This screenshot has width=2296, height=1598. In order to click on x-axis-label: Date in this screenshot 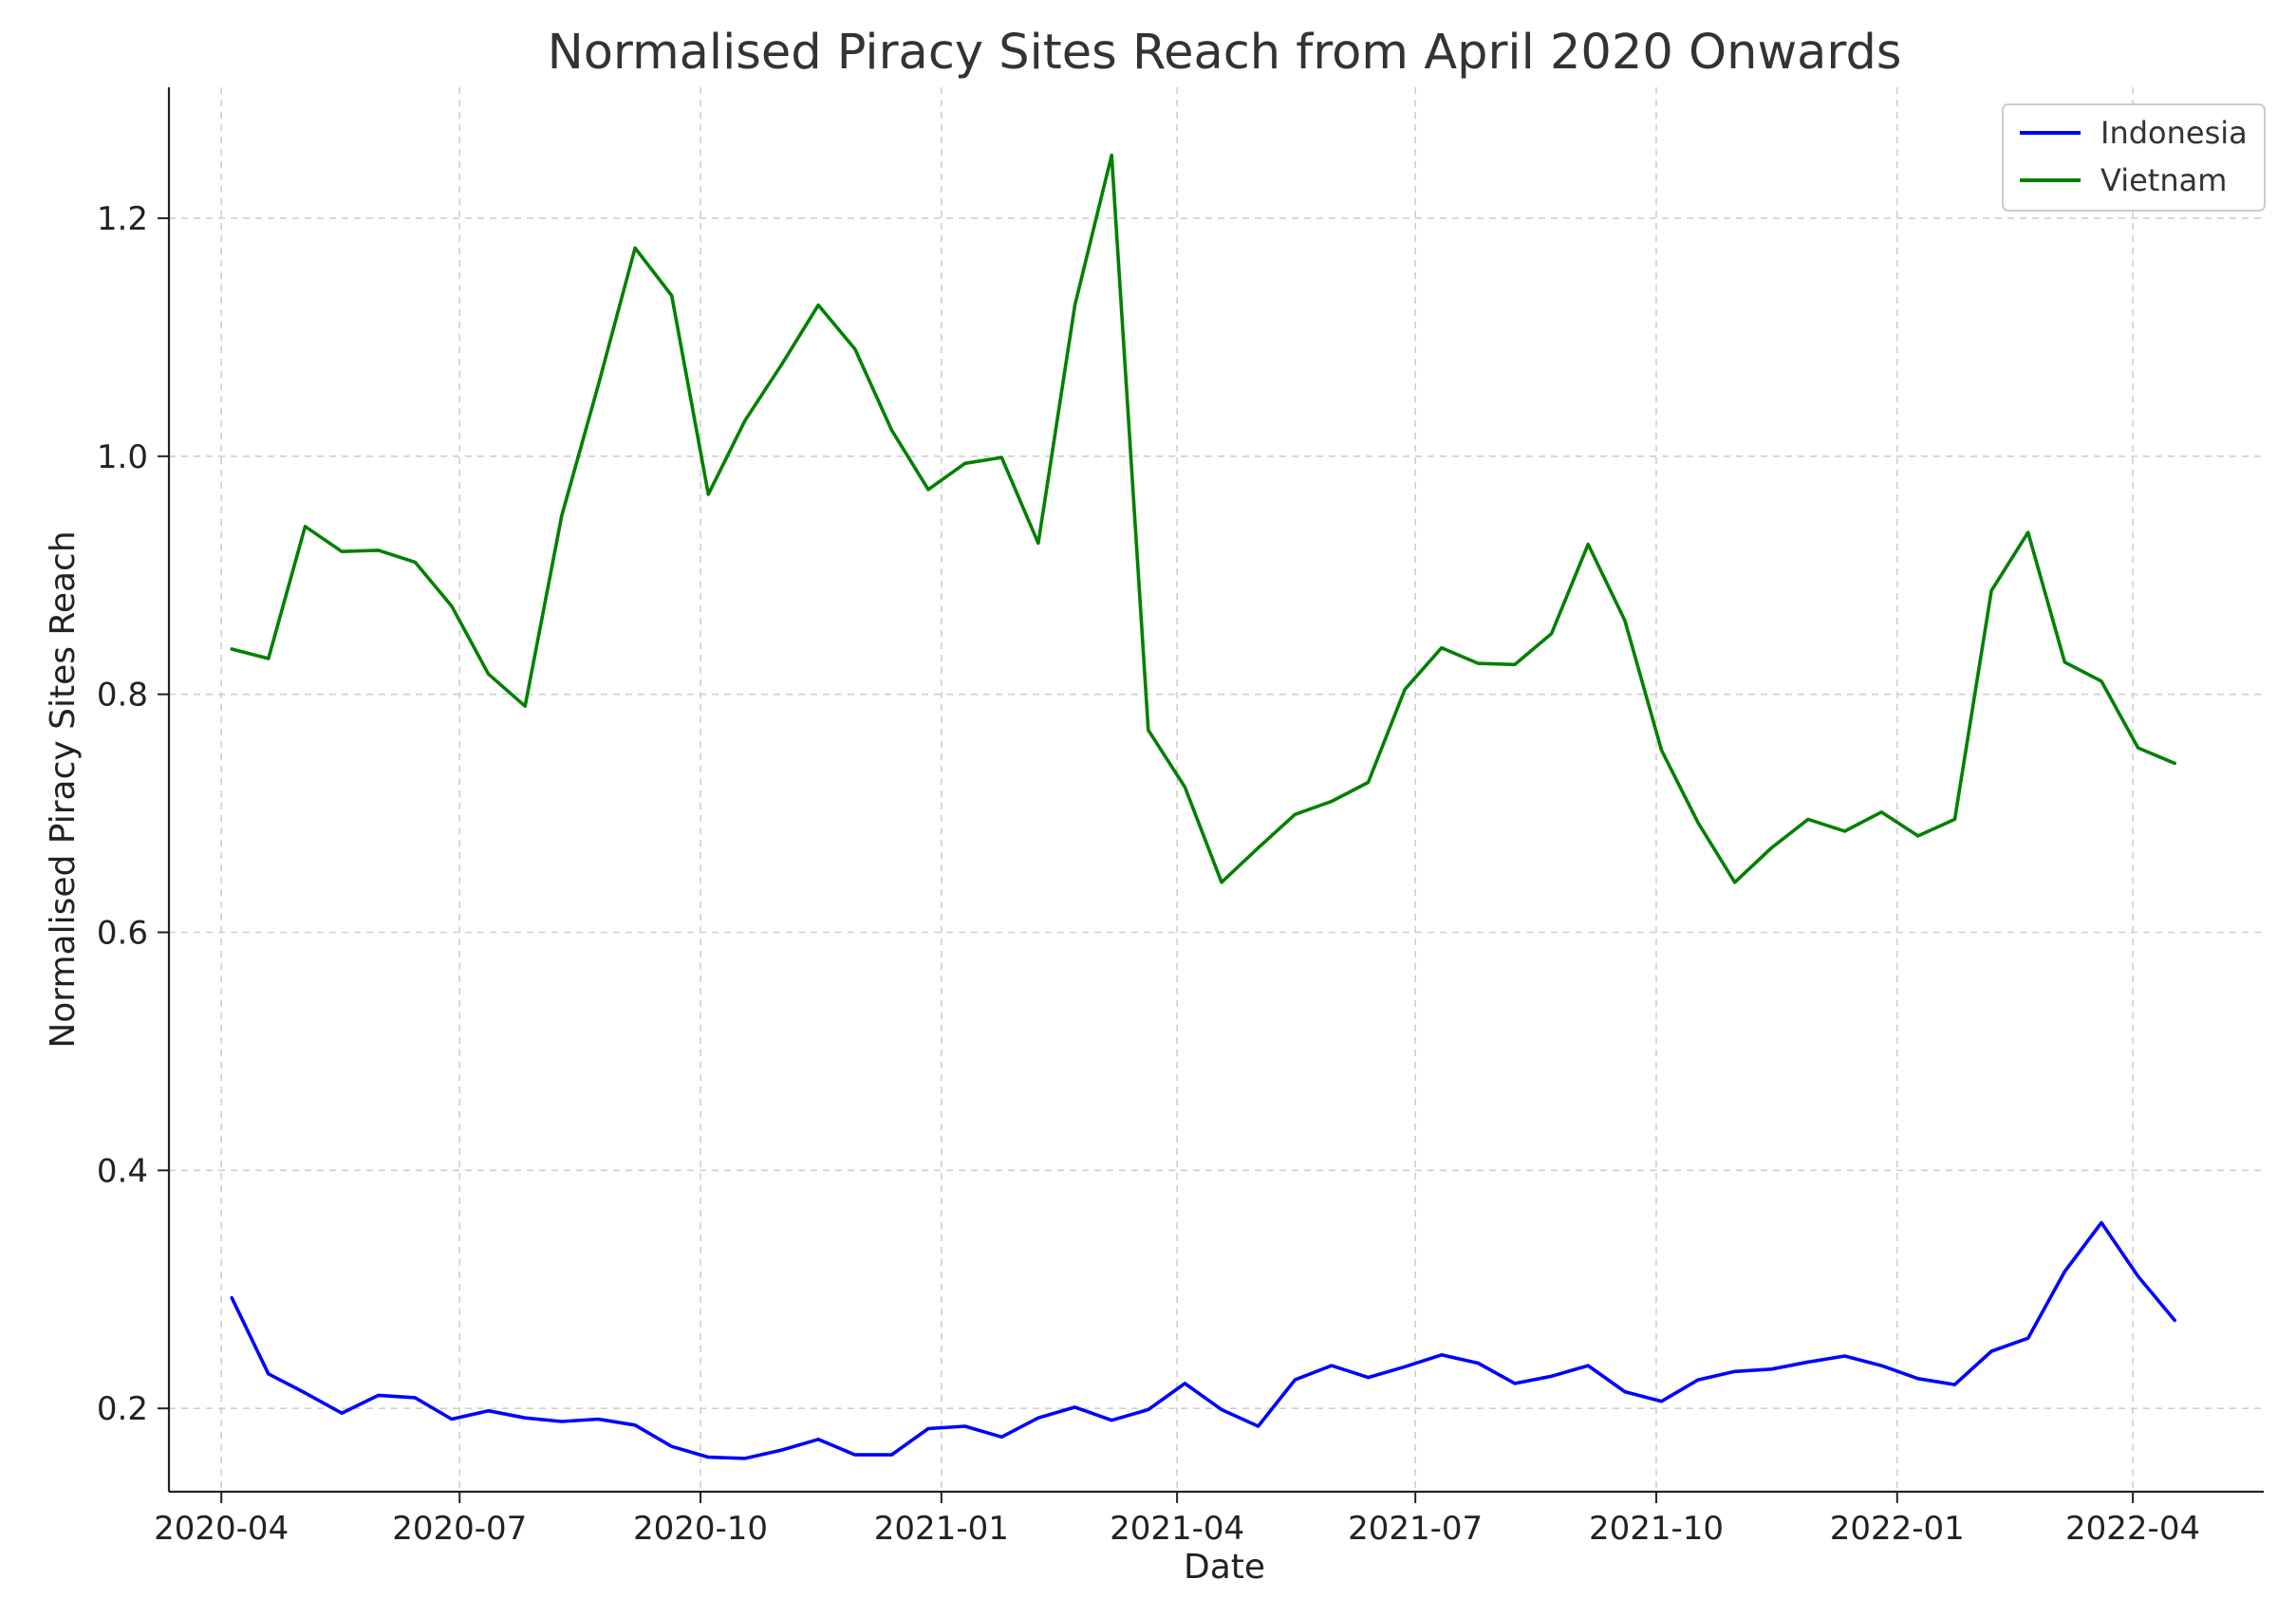, I will do `click(1224, 1567)`.